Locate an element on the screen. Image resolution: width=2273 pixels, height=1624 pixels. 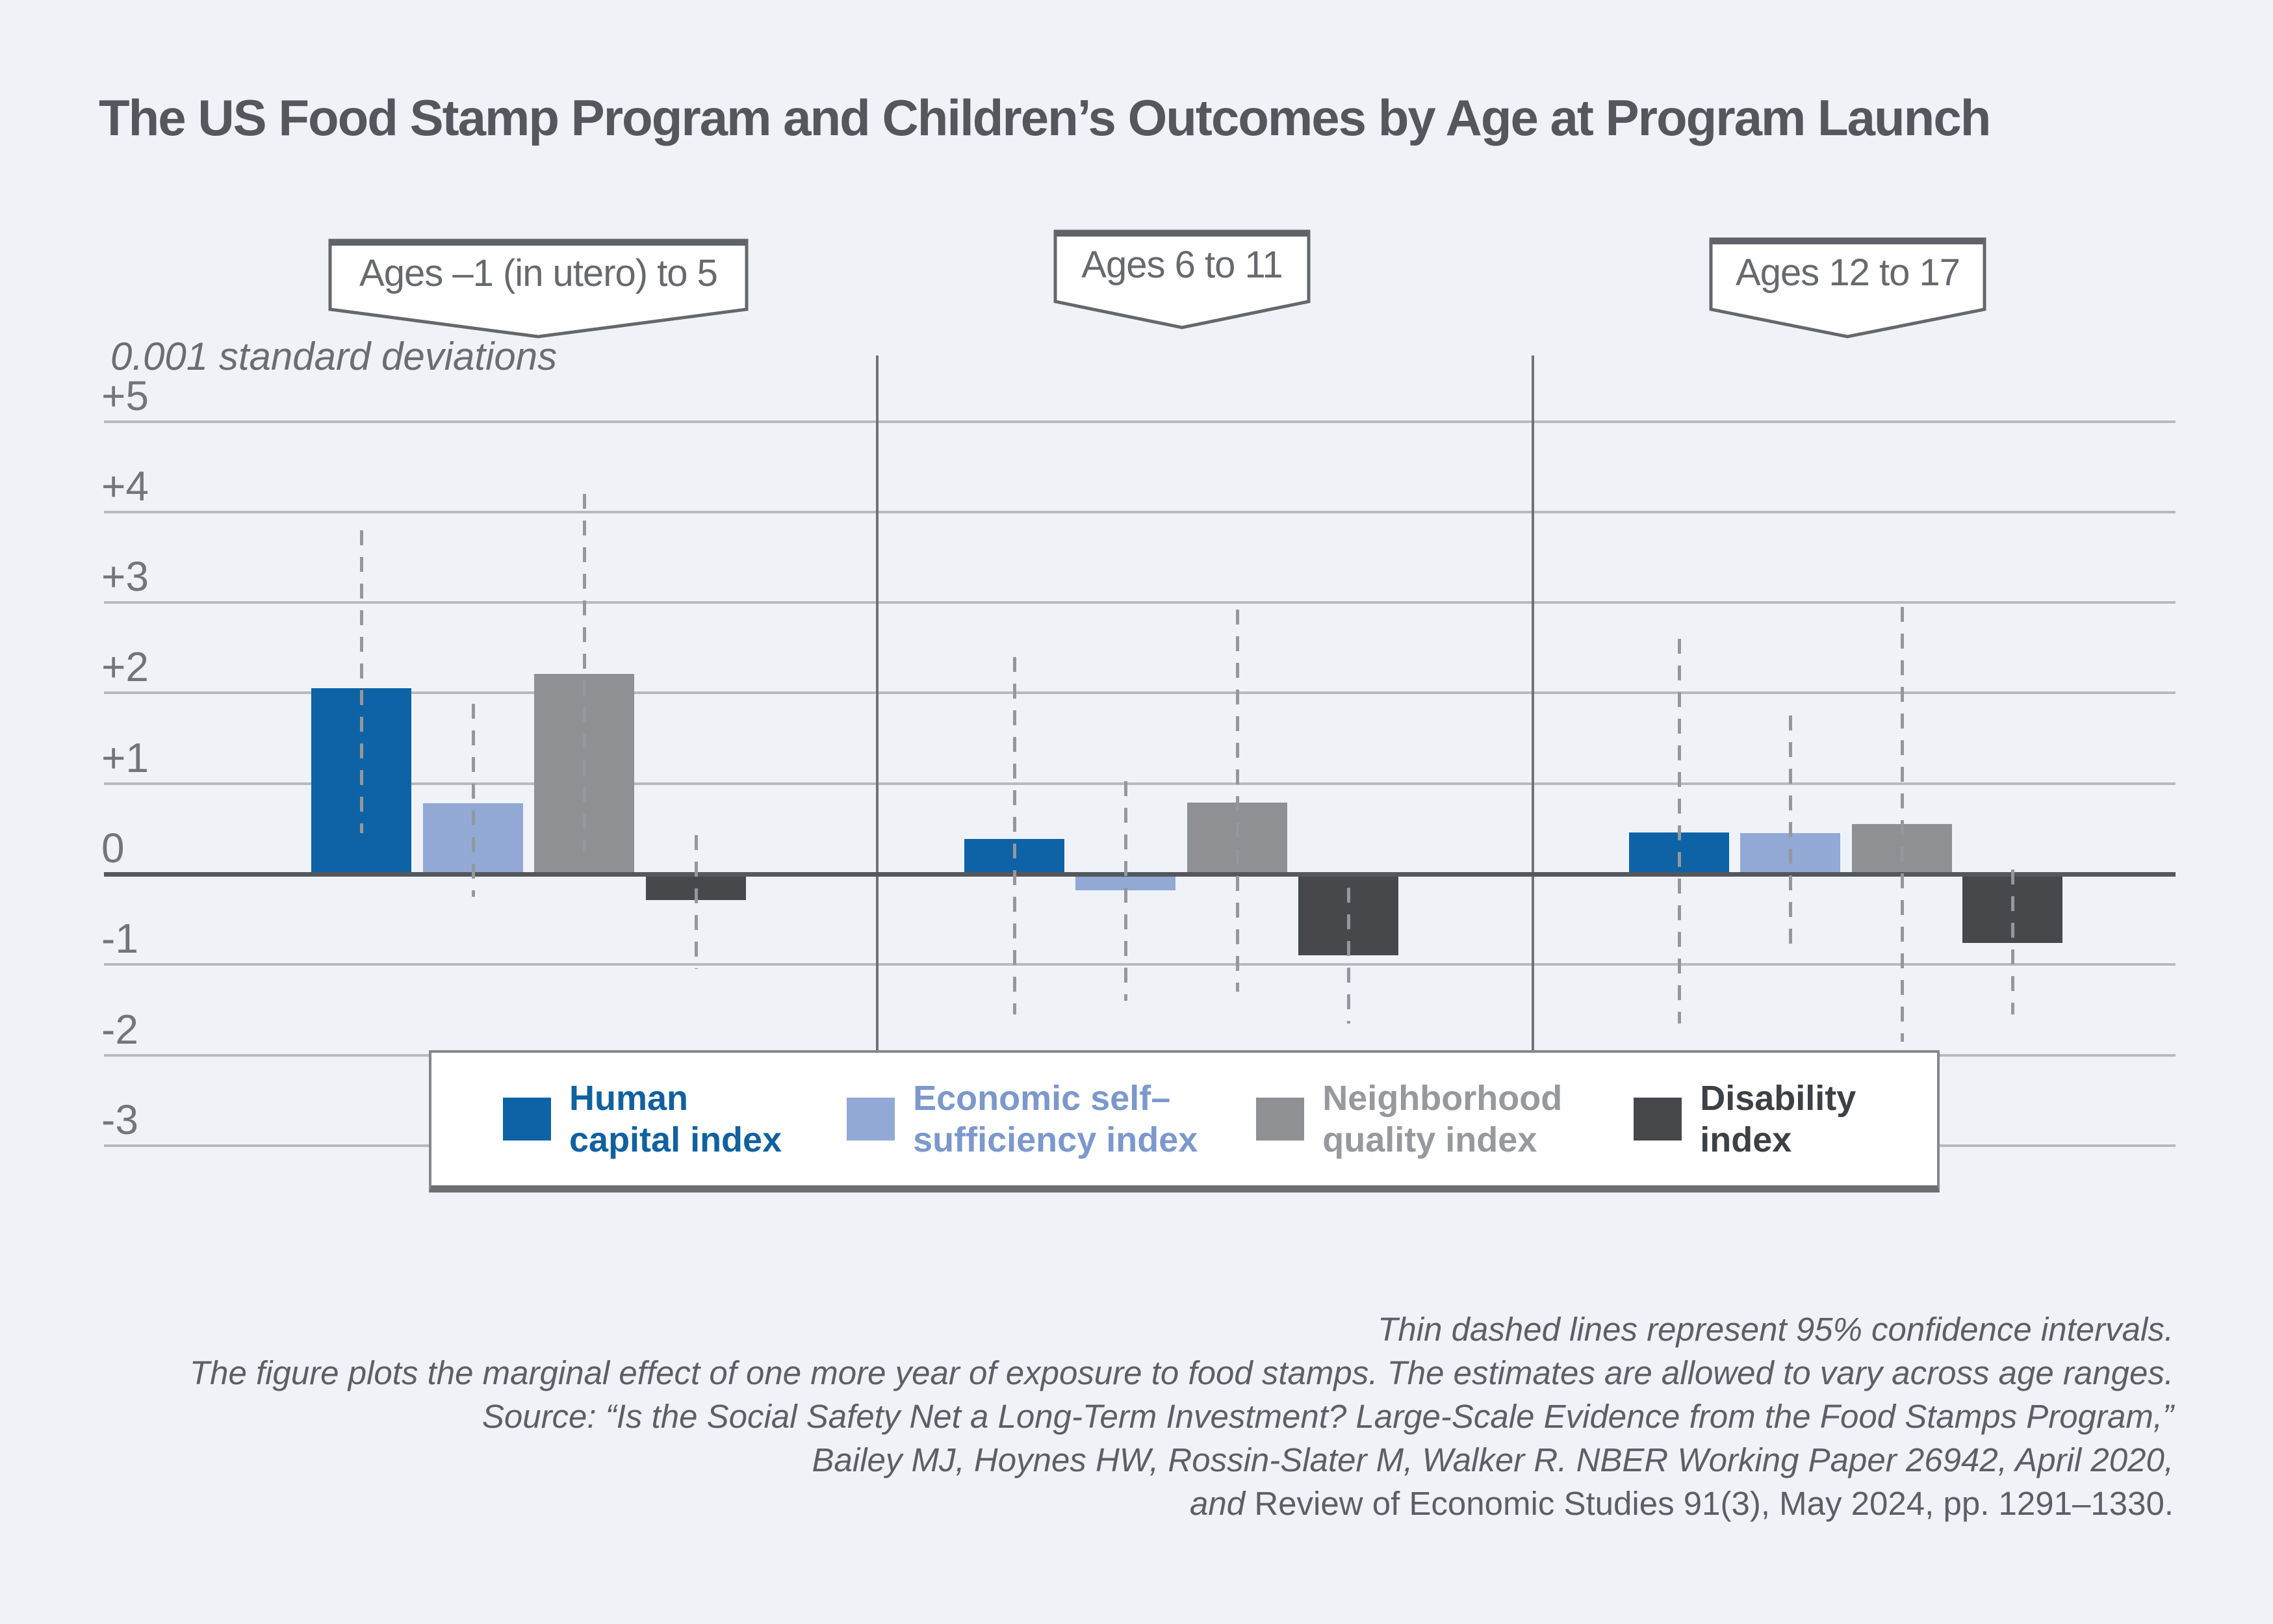
legend-entry-human-capital-index: Human capital index is located at coordinates (642, 1119).